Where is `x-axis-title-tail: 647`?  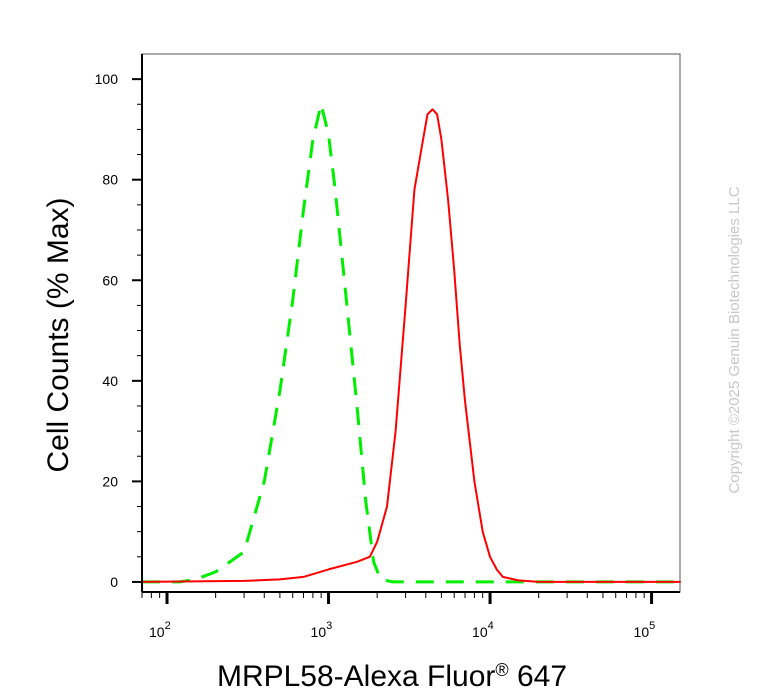 x-axis-title-tail: 647 is located at coordinates (538, 676).